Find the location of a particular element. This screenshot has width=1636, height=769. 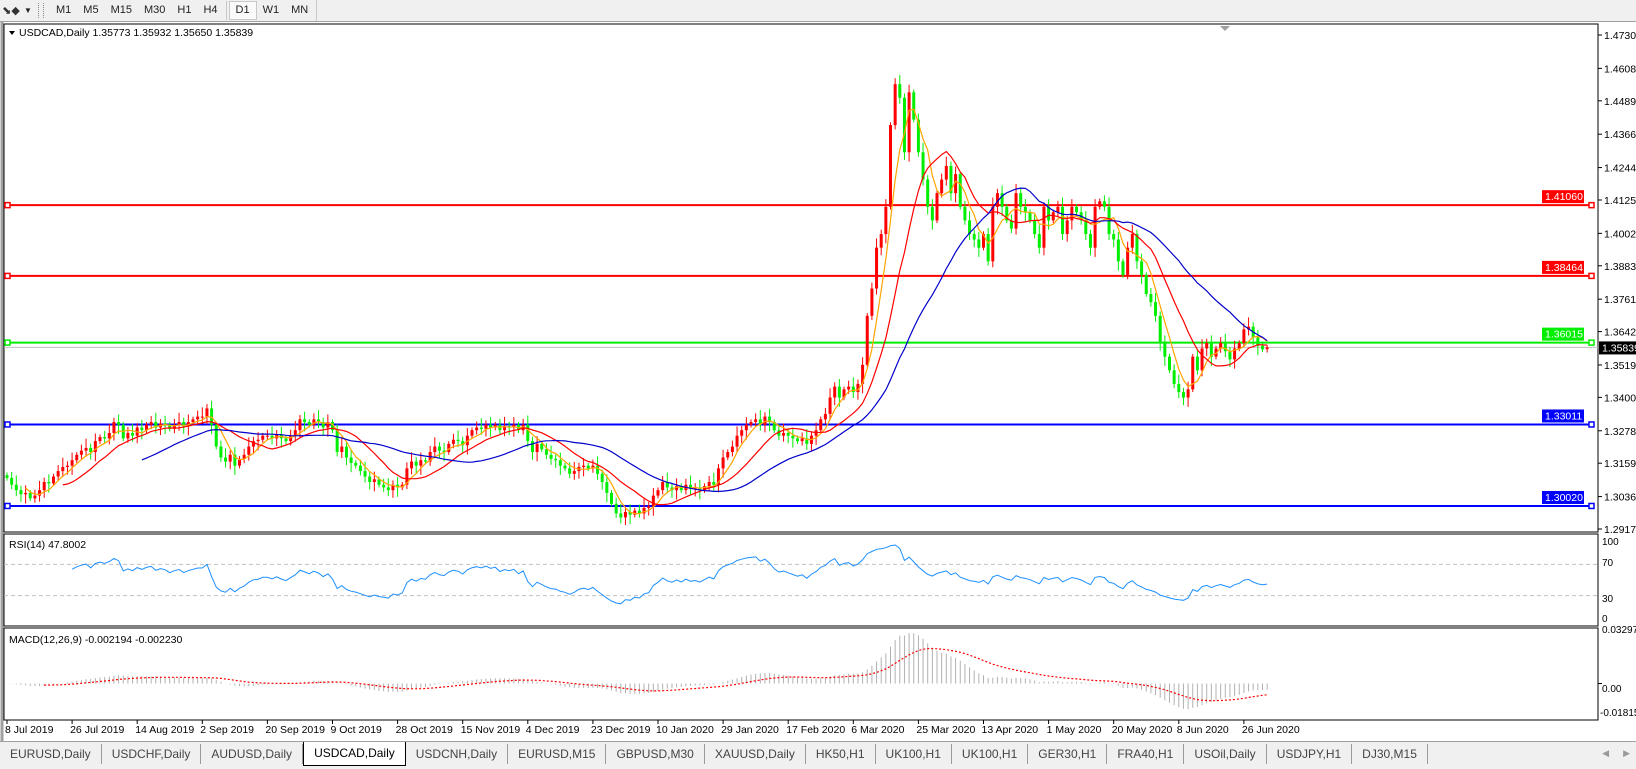

time-tick-label: 6 Mar 2020 is located at coordinates (877, 730).